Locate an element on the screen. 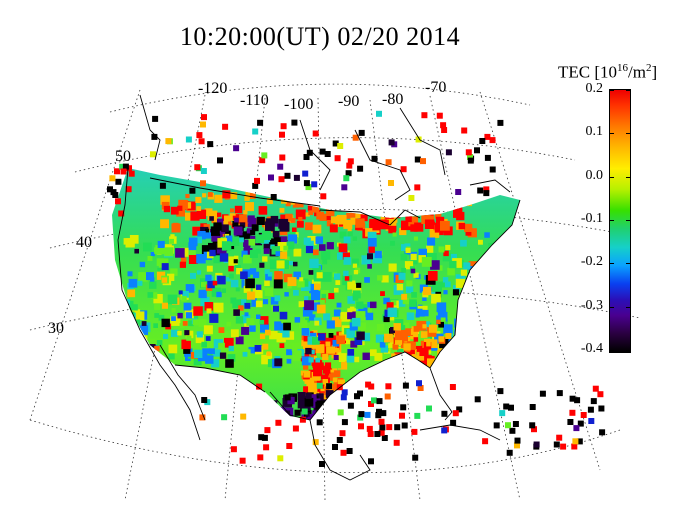  map-title: 10:20:00(UT) 02/20 2014 is located at coordinates (320, 36).